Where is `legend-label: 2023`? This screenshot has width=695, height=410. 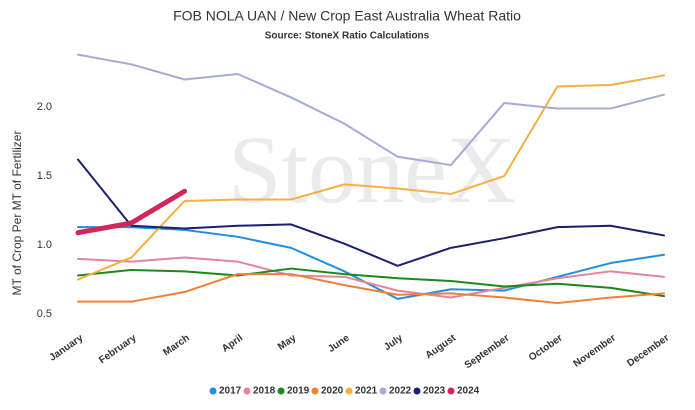 legend-label: 2023 is located at coordinates (434, 391).